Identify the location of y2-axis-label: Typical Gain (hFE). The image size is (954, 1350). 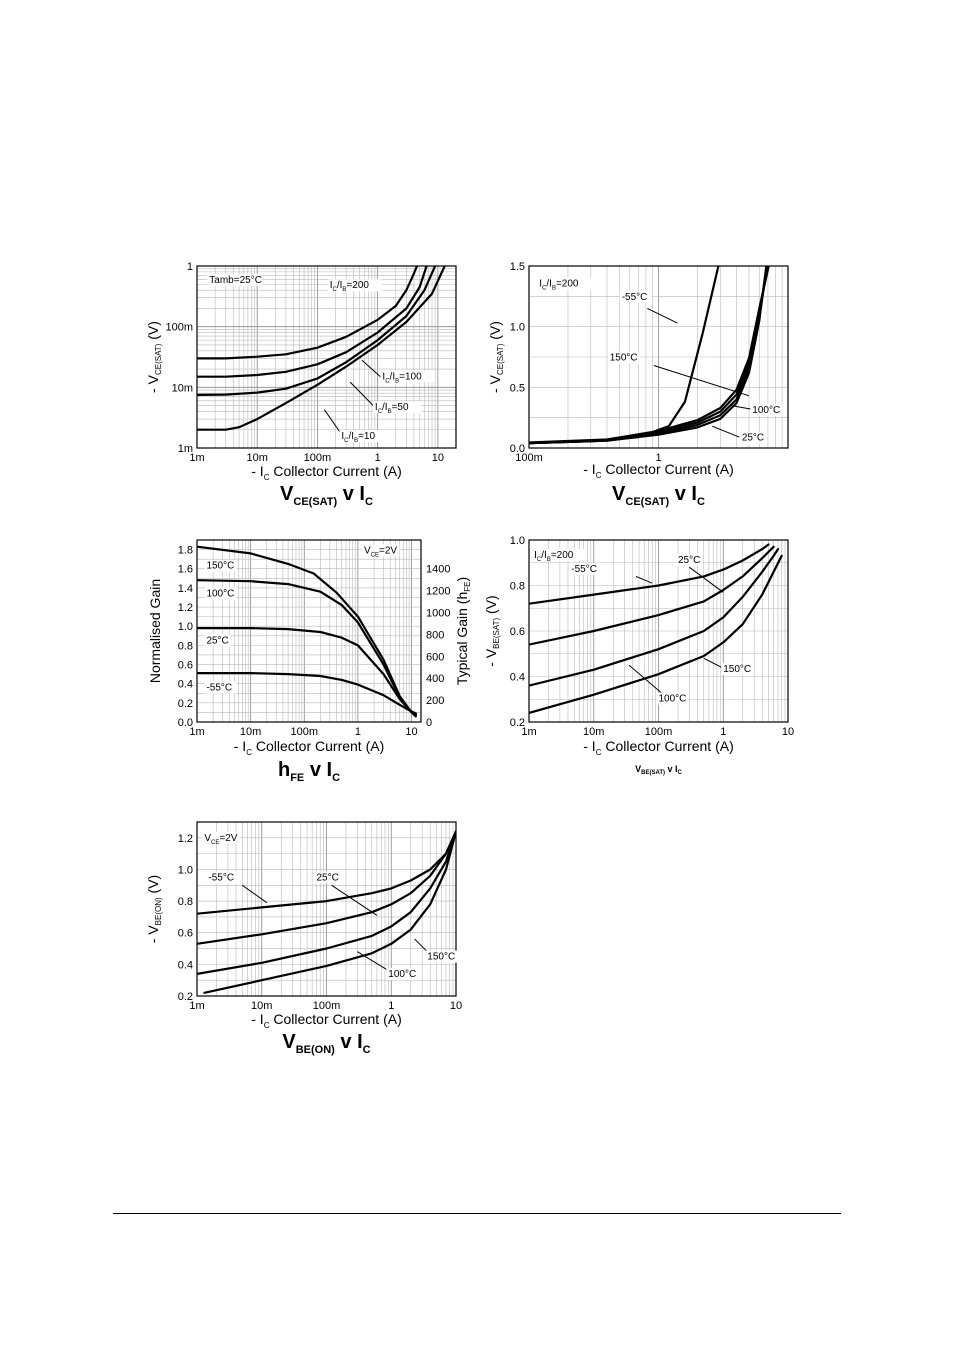
(463, 631).